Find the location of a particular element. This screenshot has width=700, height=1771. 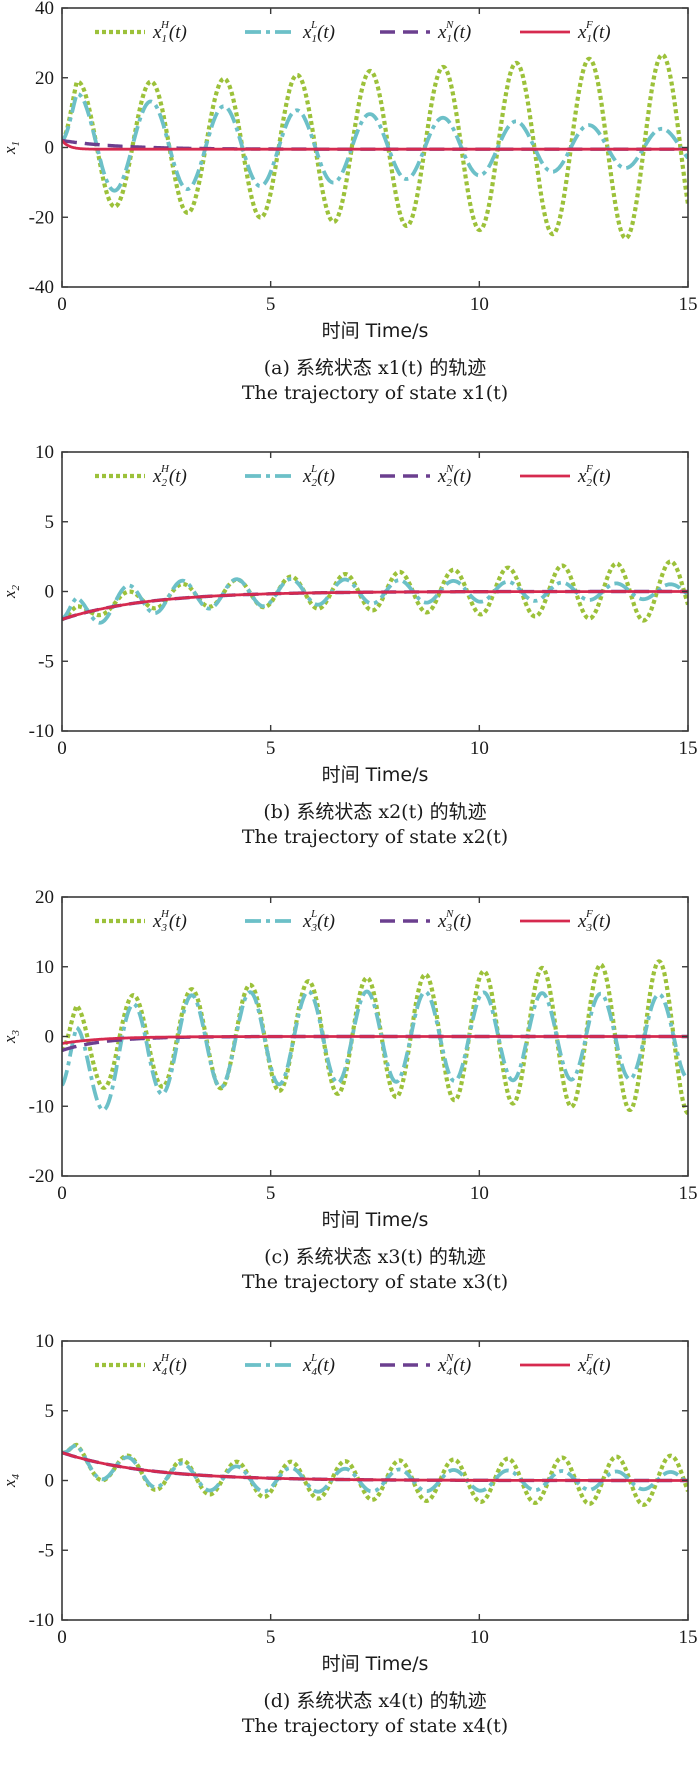

y-tick-label: 40 is located at coordinates (44, 9).